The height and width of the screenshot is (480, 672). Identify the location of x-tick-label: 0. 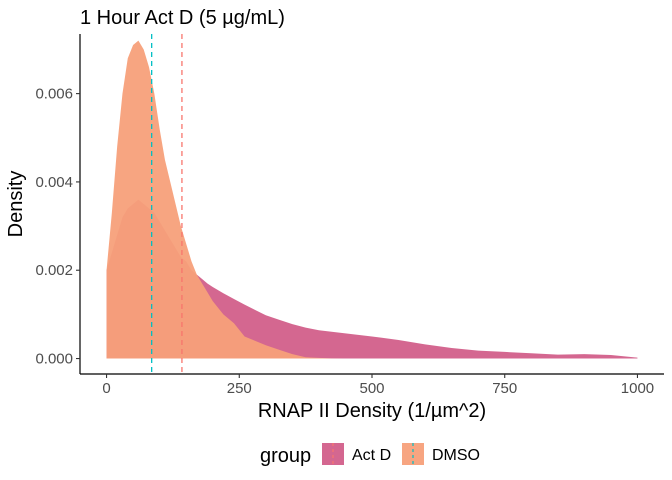
(106, 388).